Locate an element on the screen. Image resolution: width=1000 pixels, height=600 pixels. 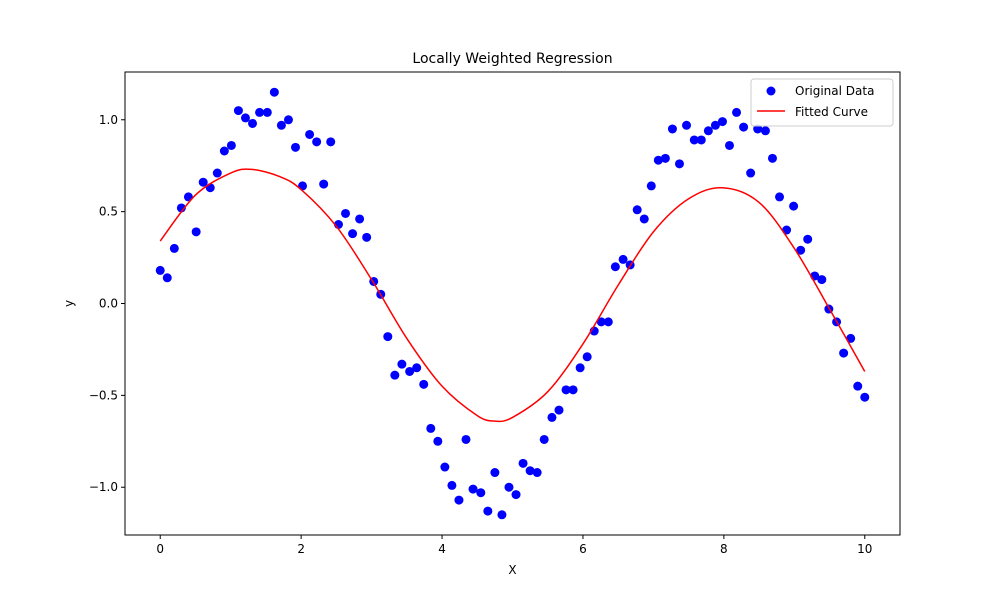
y-tick-label: 1.0 is located at coordinates (108, 120).